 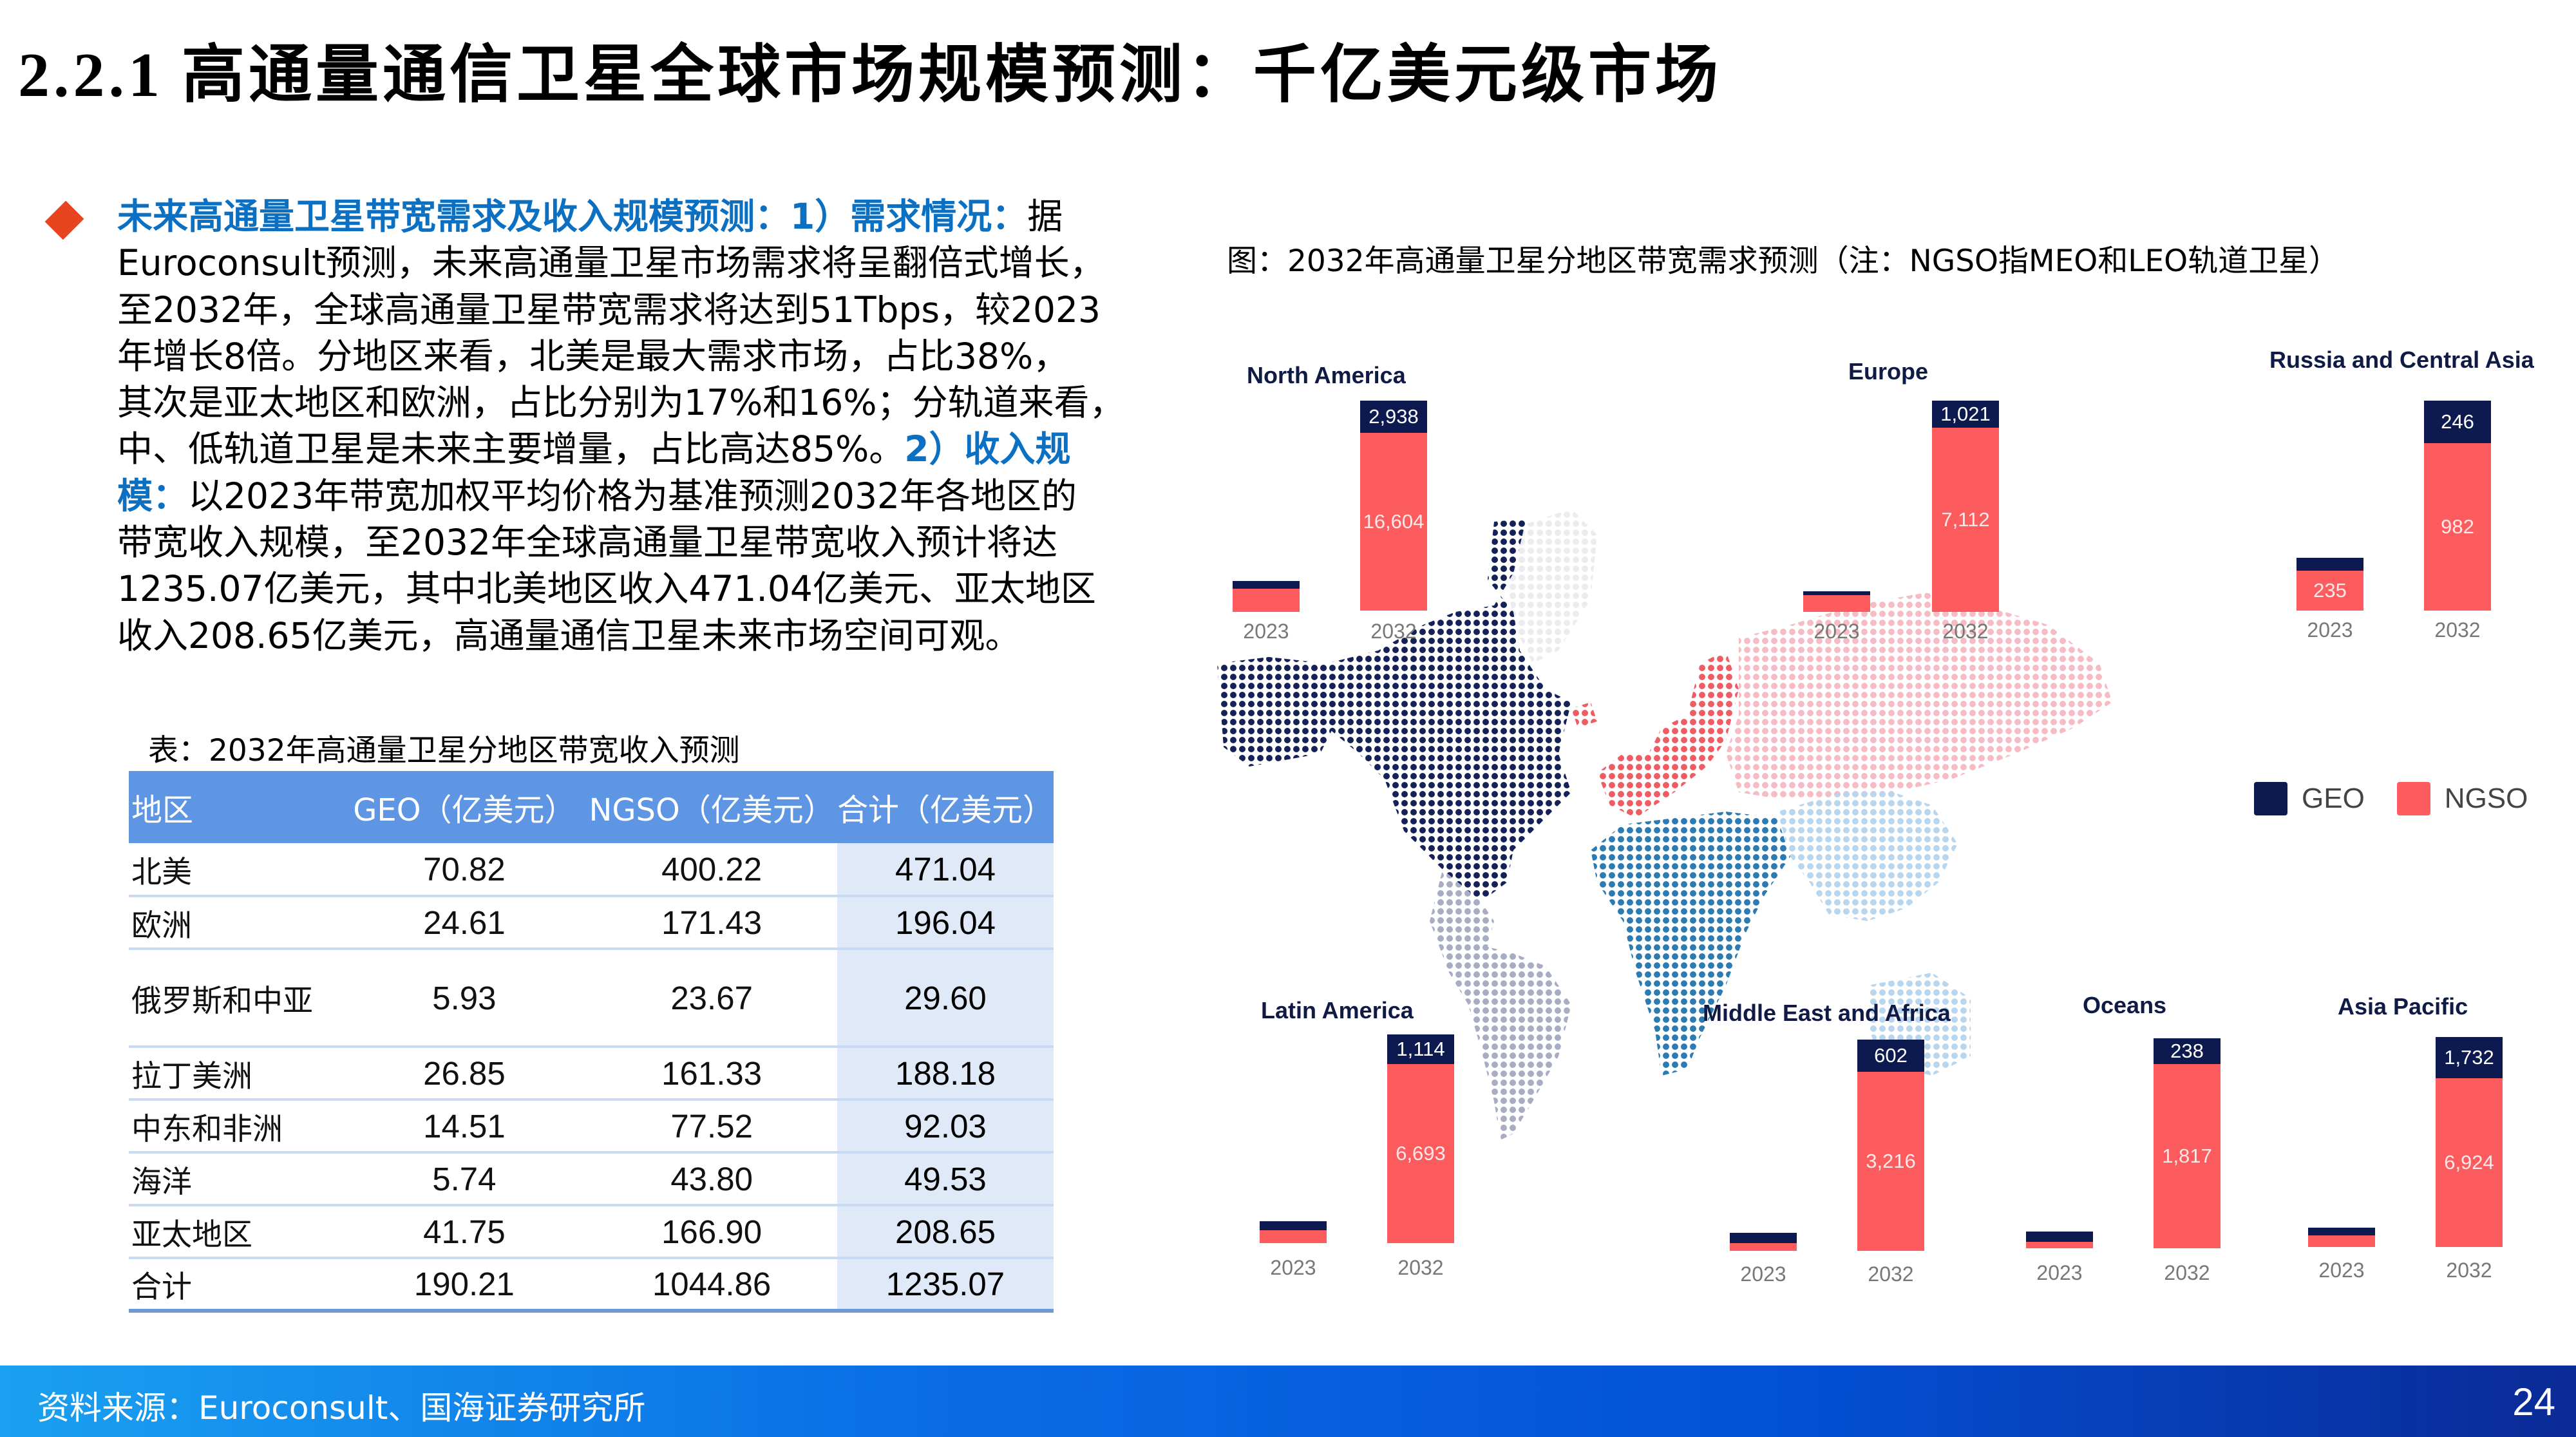 I want to click on page-number: 24, so click(x=2533, y=1402).